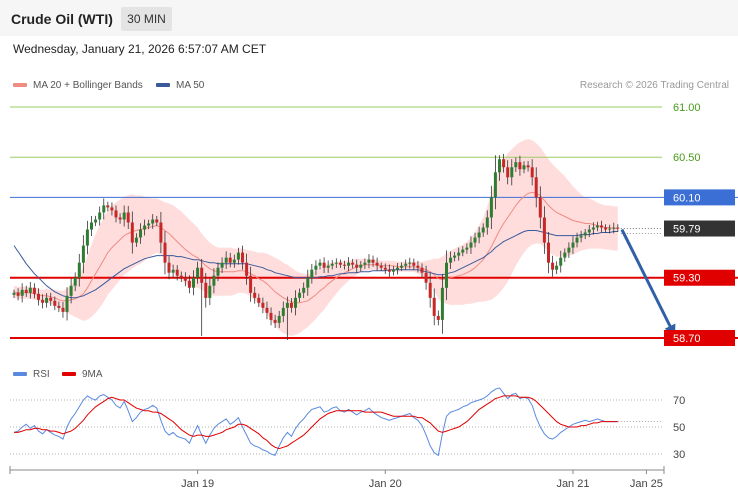  Describe the element at coordinates (679, 455) in the screenshot. I see `rsi-tick-30: 30` at that location.